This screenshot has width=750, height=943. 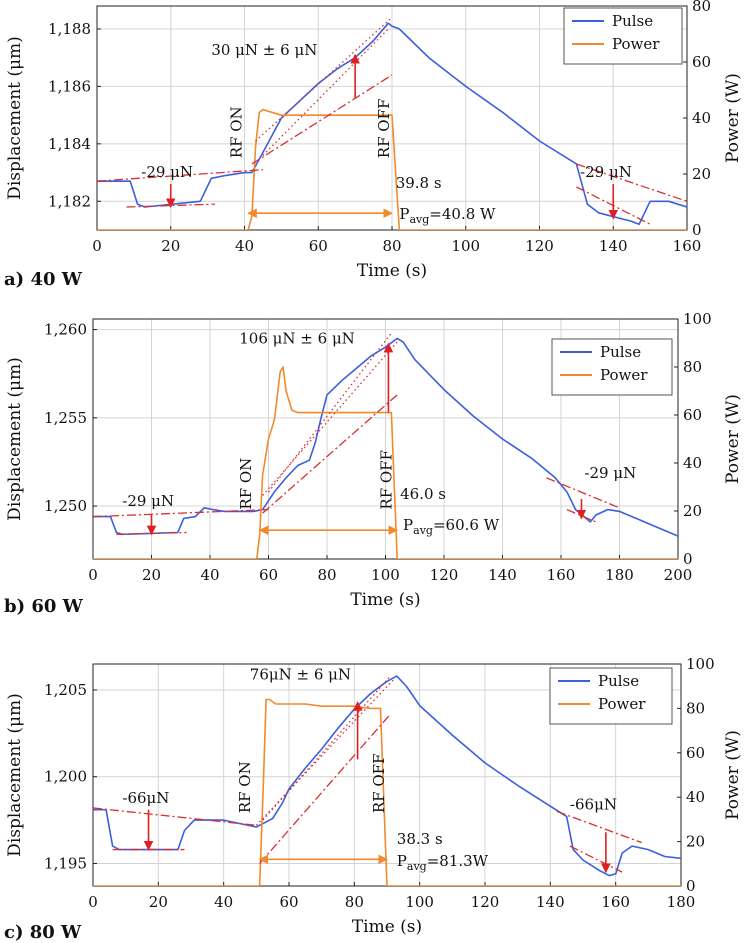 What do you see at coordinates (466, 525) in the screenshot?
I see `pavg-value: =60.6 W` at bounding box center [466, 525].